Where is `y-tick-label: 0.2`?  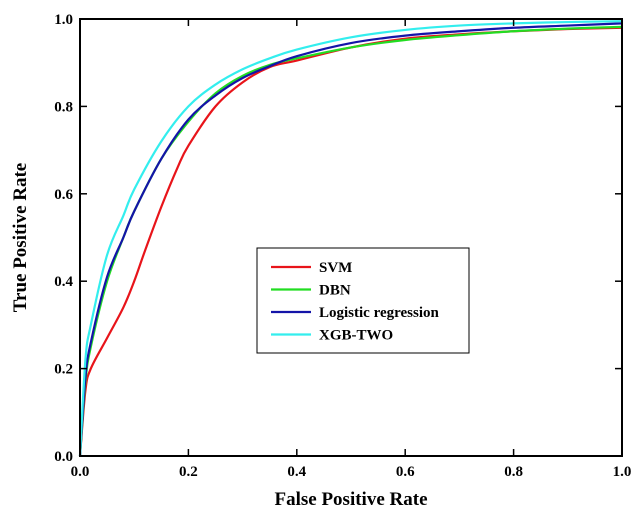
y-tick-label: 0.2 is located at coordinates (63, 370).